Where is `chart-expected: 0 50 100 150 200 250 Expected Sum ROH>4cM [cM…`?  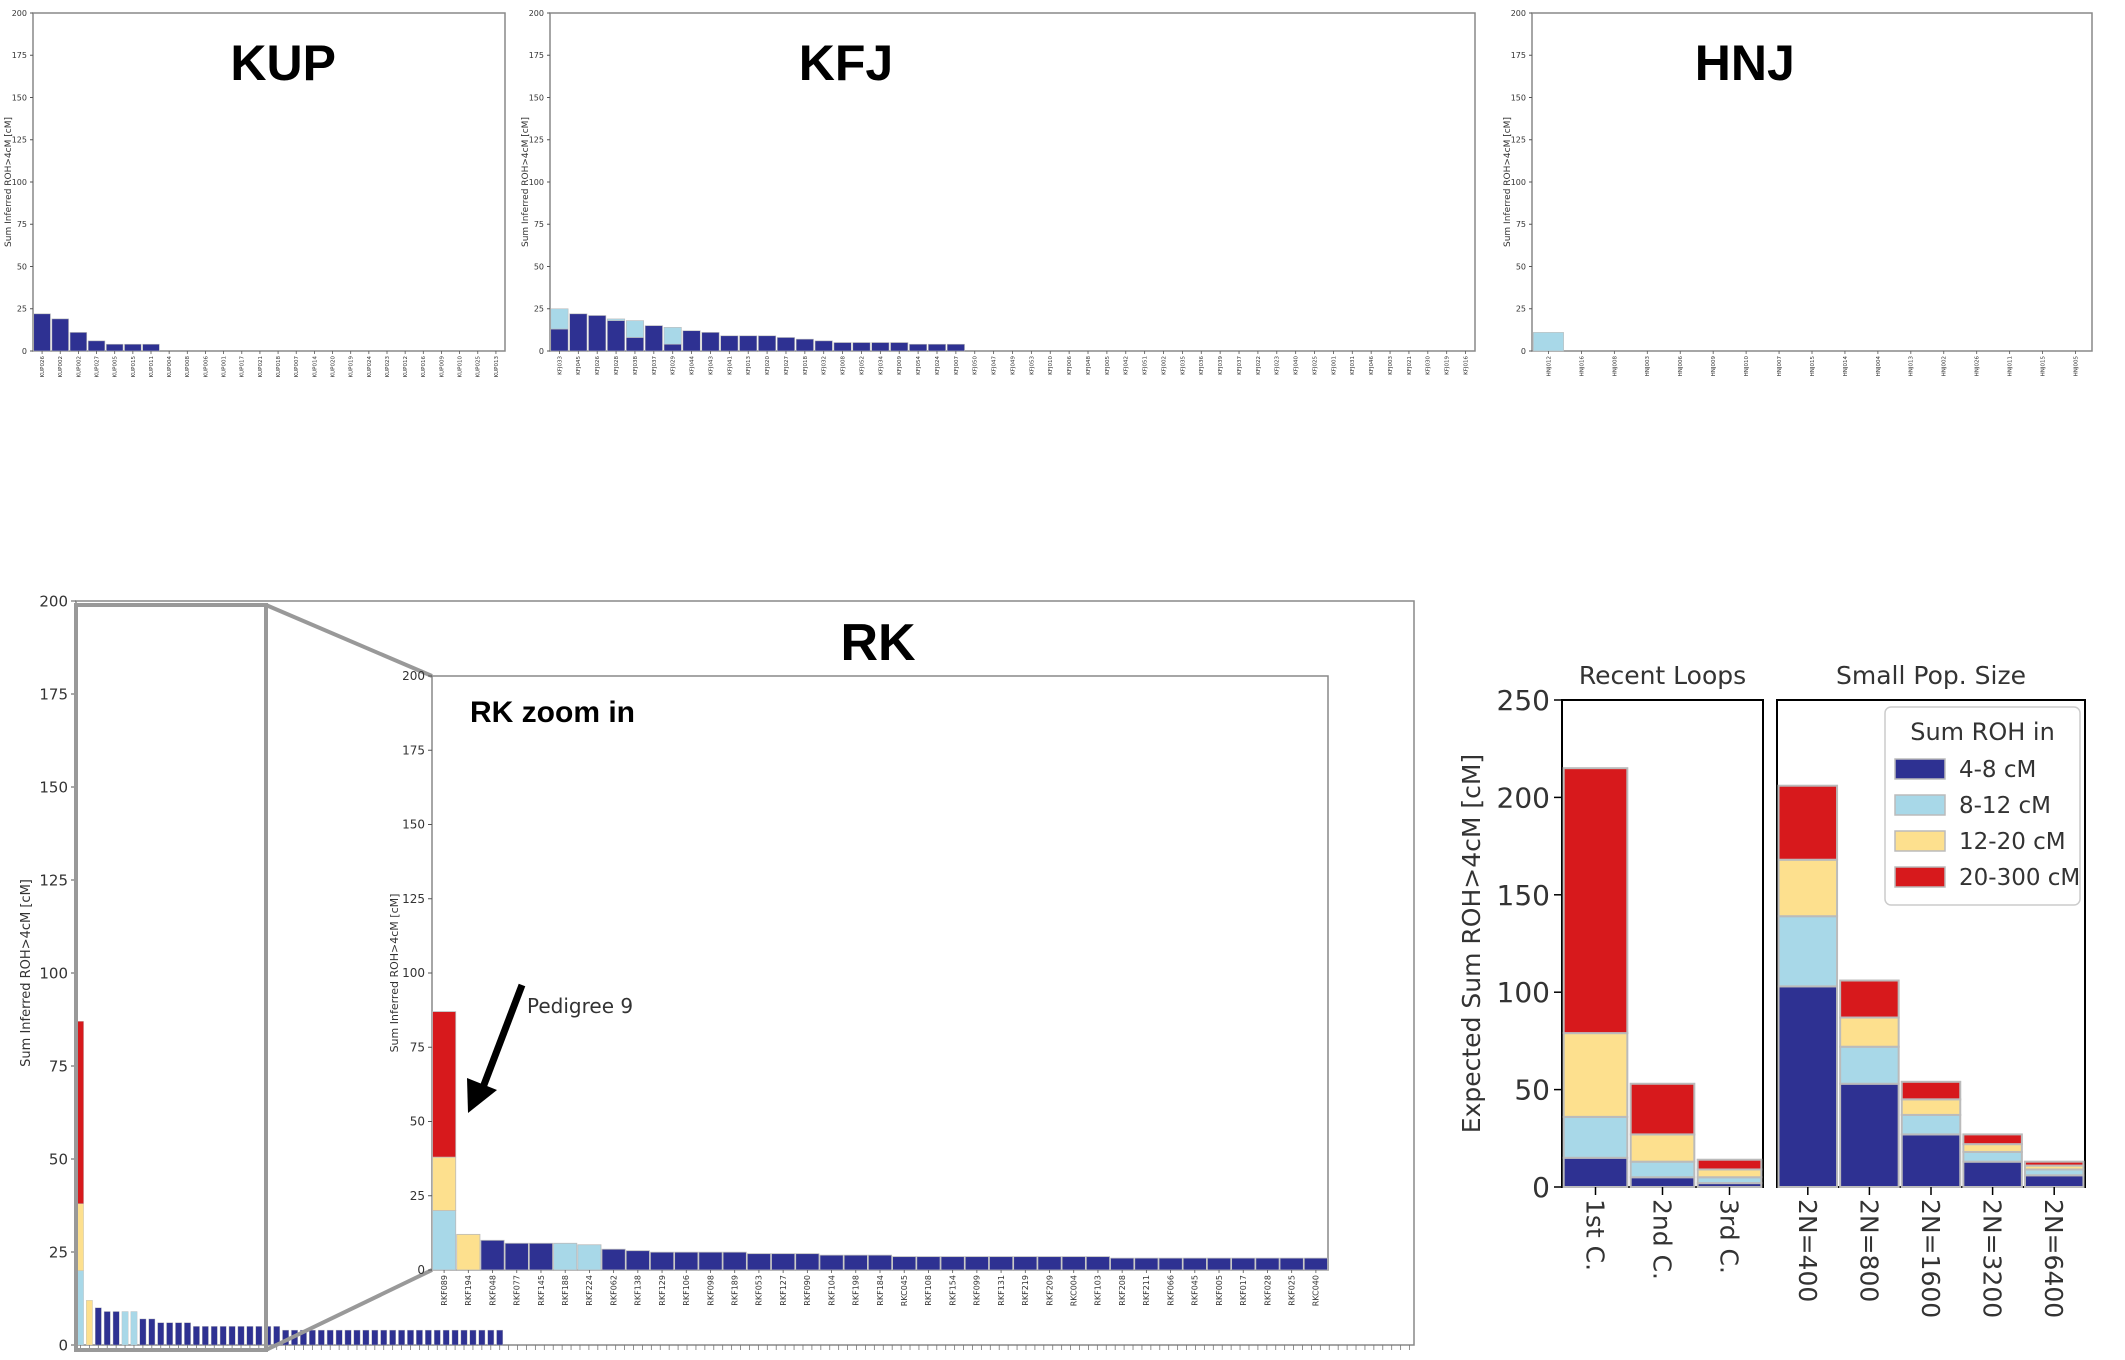 chart-expected: 0 50 100 150 200 250 Expected Sum ROH>4cM [cM… is located at coordinates (1771, 989).